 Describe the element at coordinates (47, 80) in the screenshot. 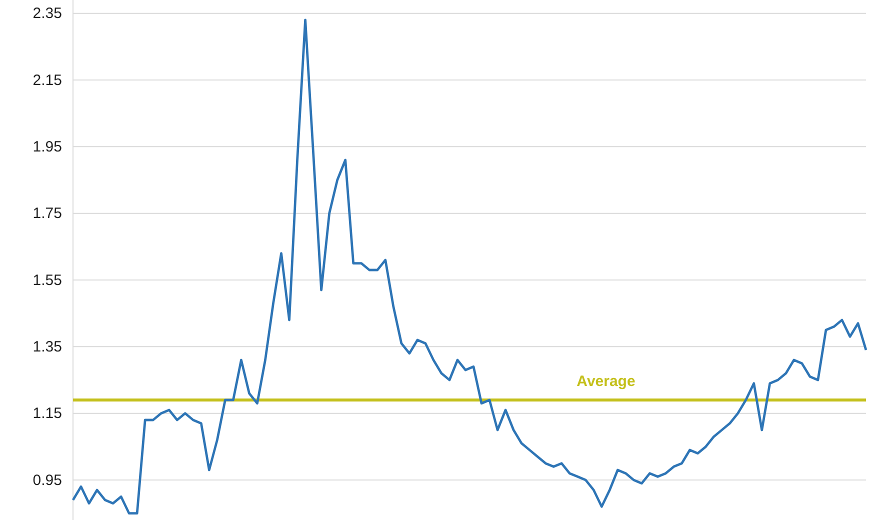

I see `y-tick-label: 2.15` at that location.